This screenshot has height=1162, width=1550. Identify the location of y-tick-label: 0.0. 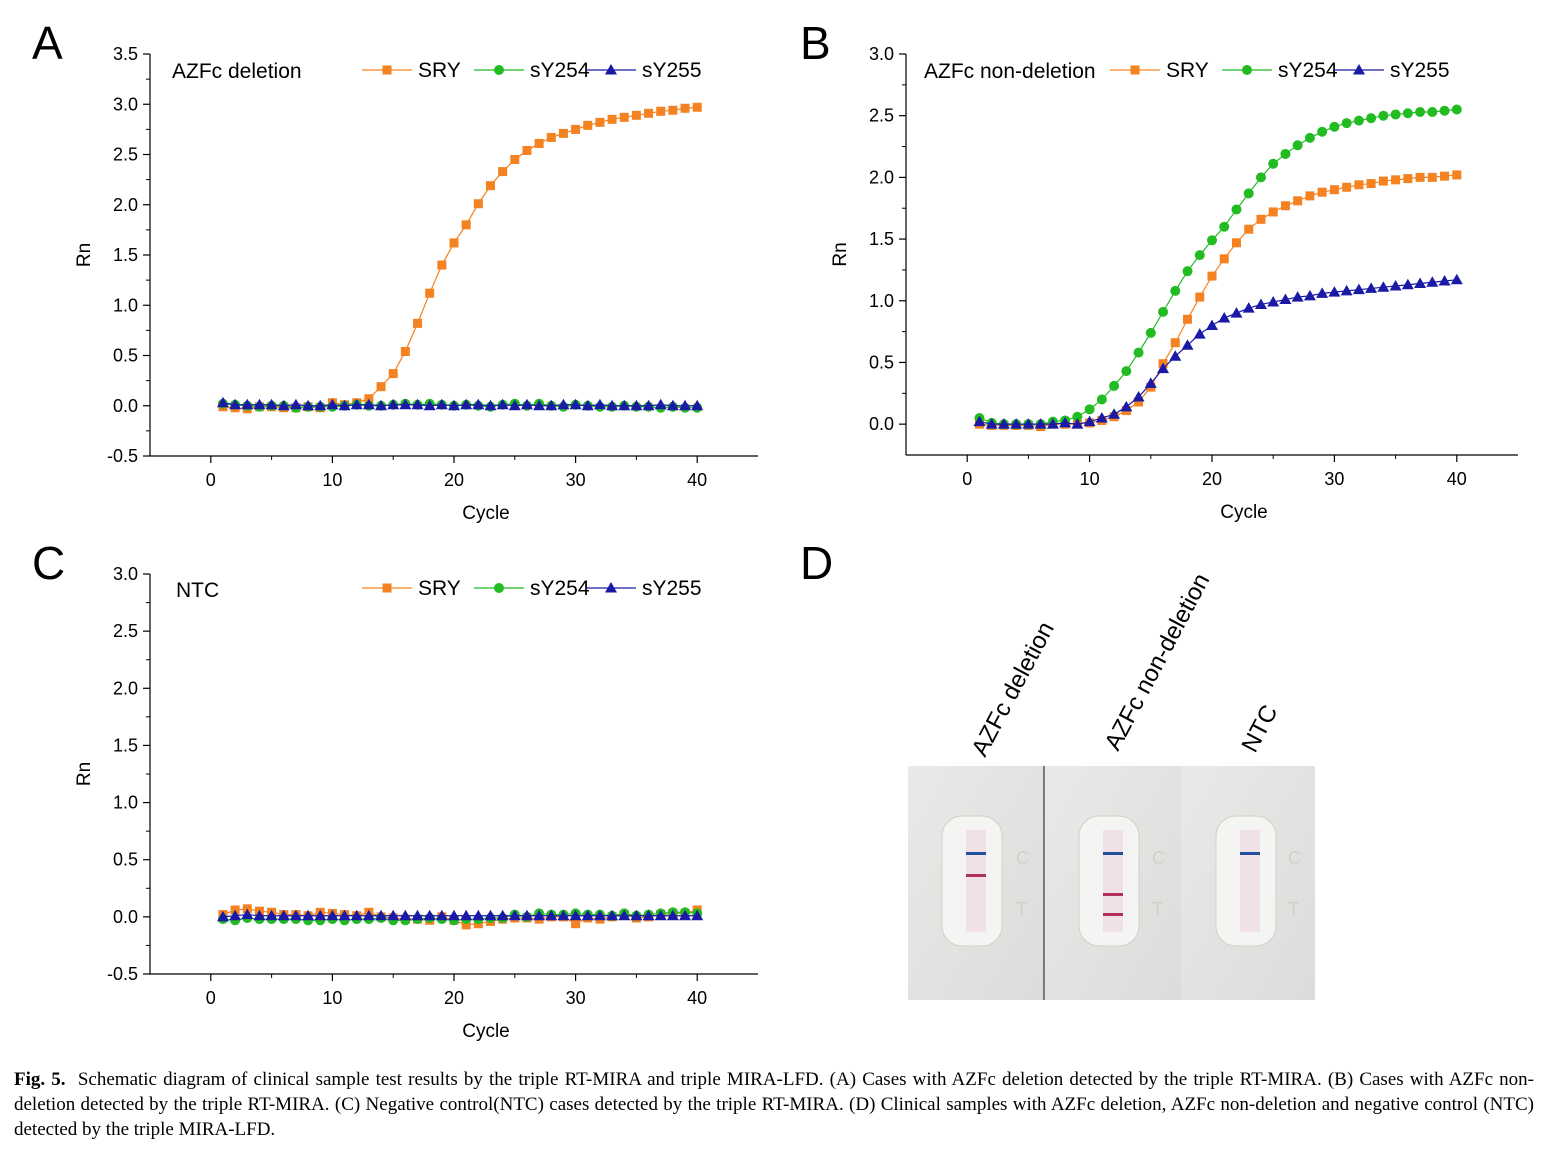
(125, 406).